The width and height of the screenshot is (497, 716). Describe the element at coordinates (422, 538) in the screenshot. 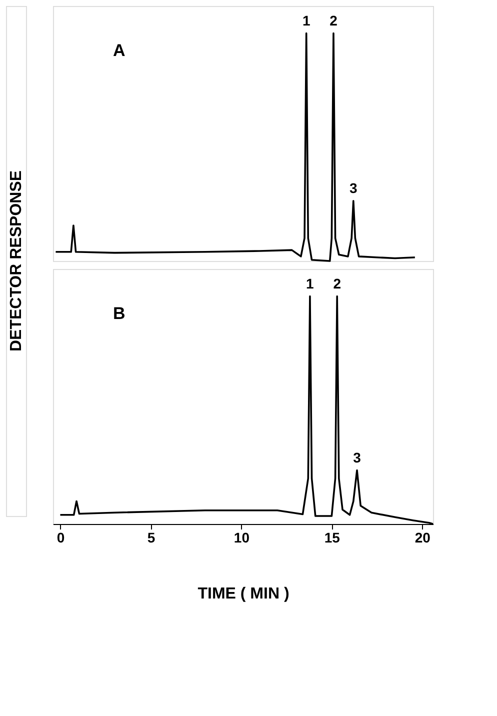

I see `x-tick-label: 20` at that location.